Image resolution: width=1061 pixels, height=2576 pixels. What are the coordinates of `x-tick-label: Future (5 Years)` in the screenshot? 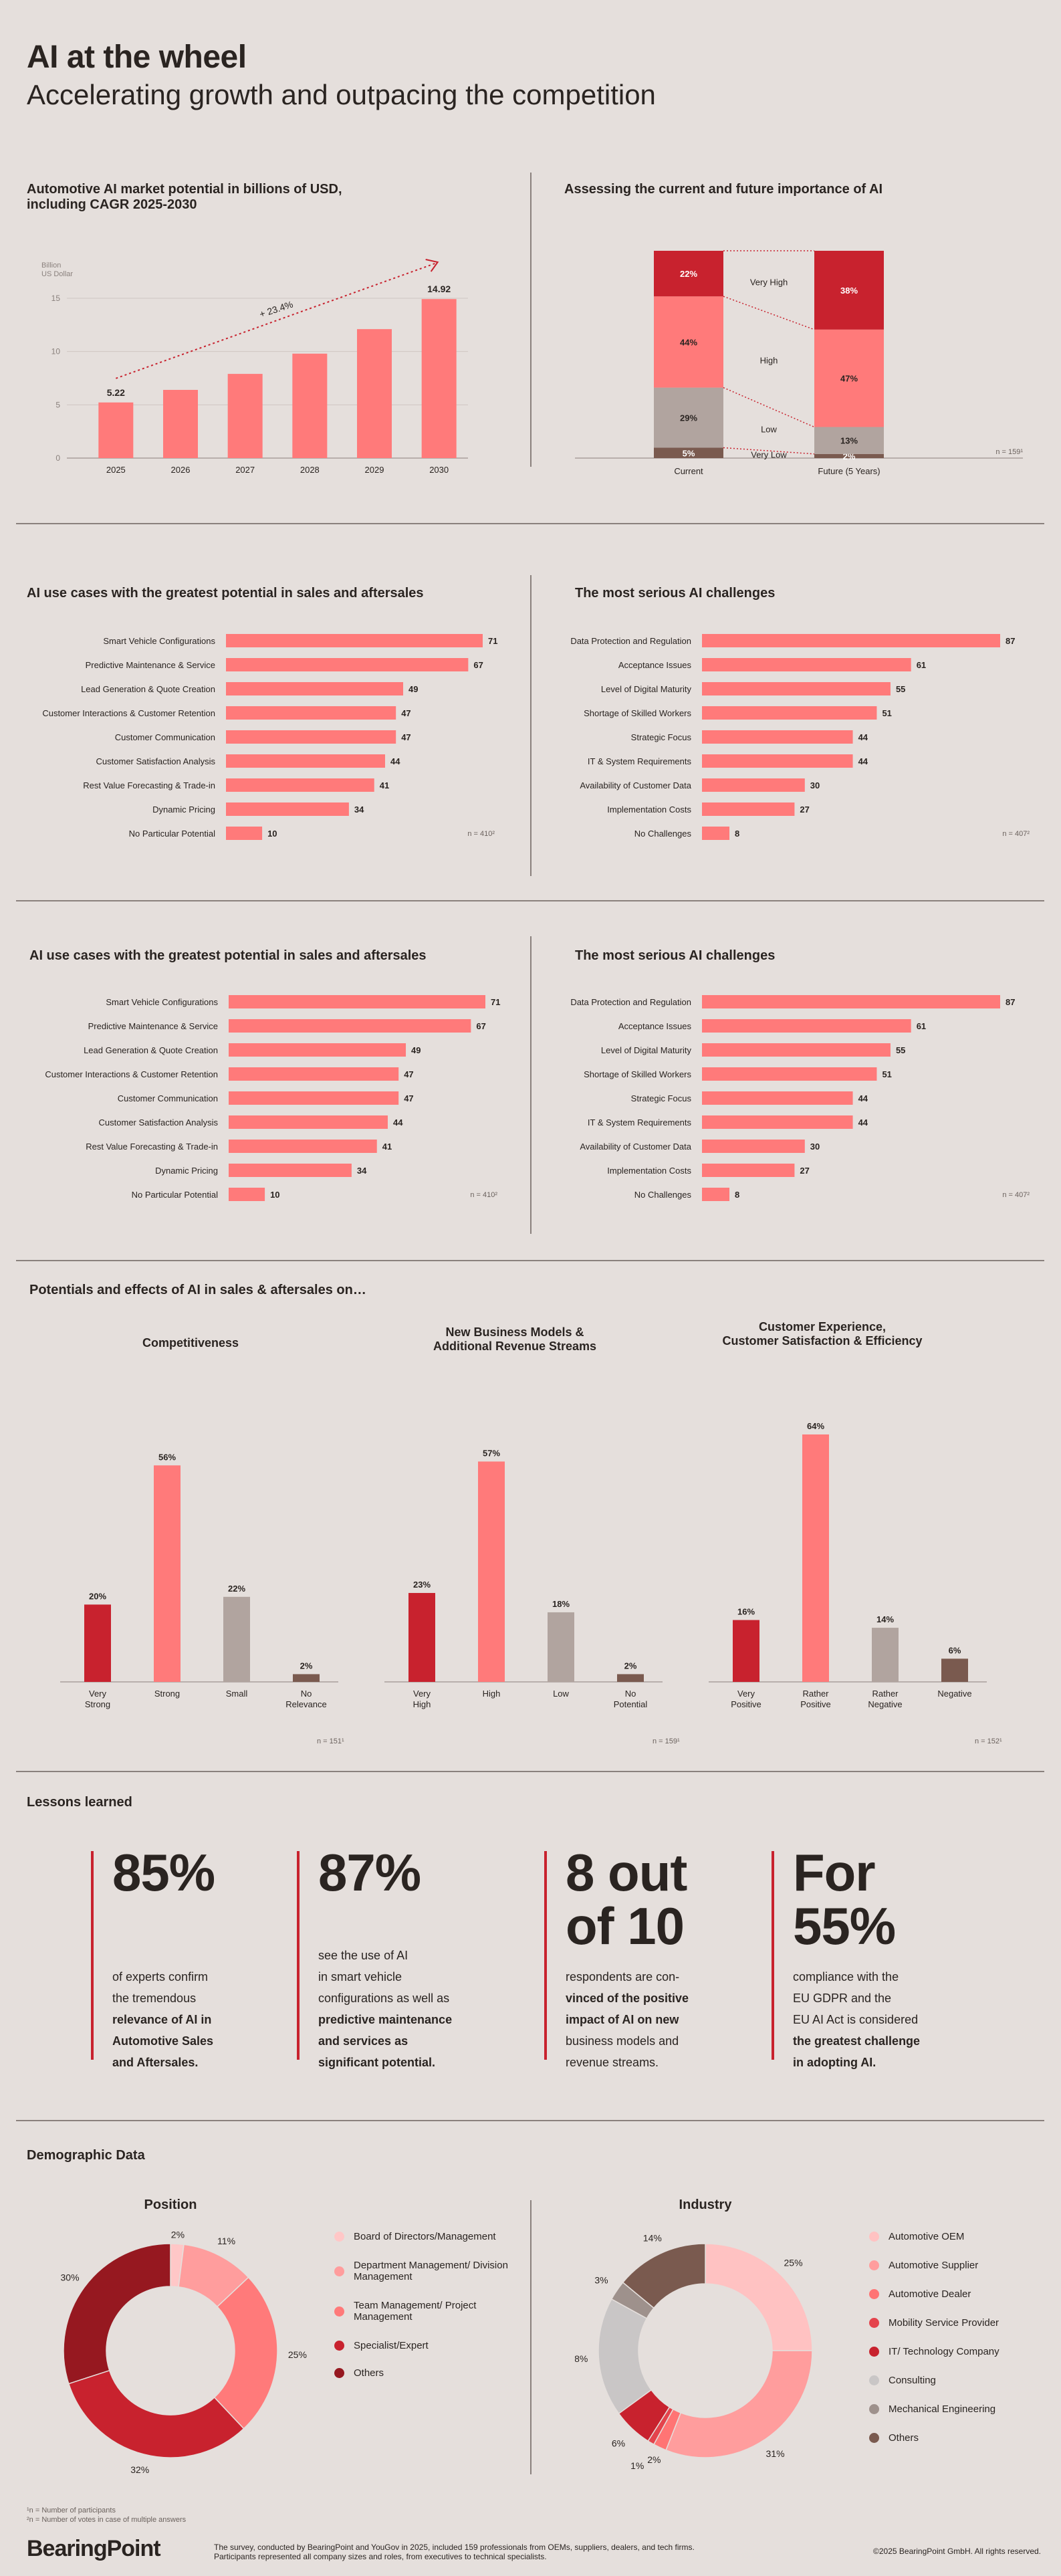 It's located at (849, 471).